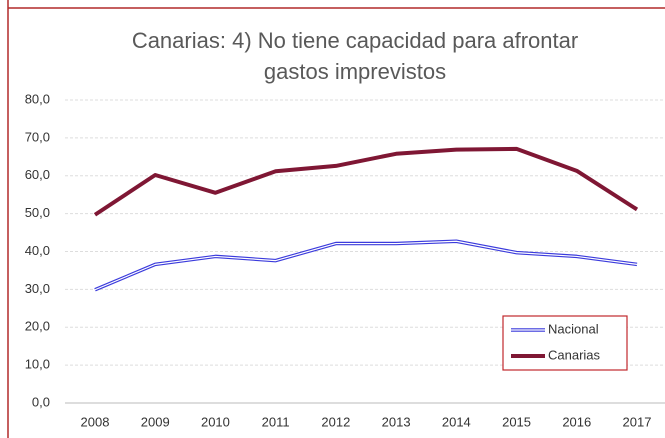  What do you see at coordinates (335, 421) in the screenshot?
I see `x-tick-label: 2012` at bounding box center [335, 421].